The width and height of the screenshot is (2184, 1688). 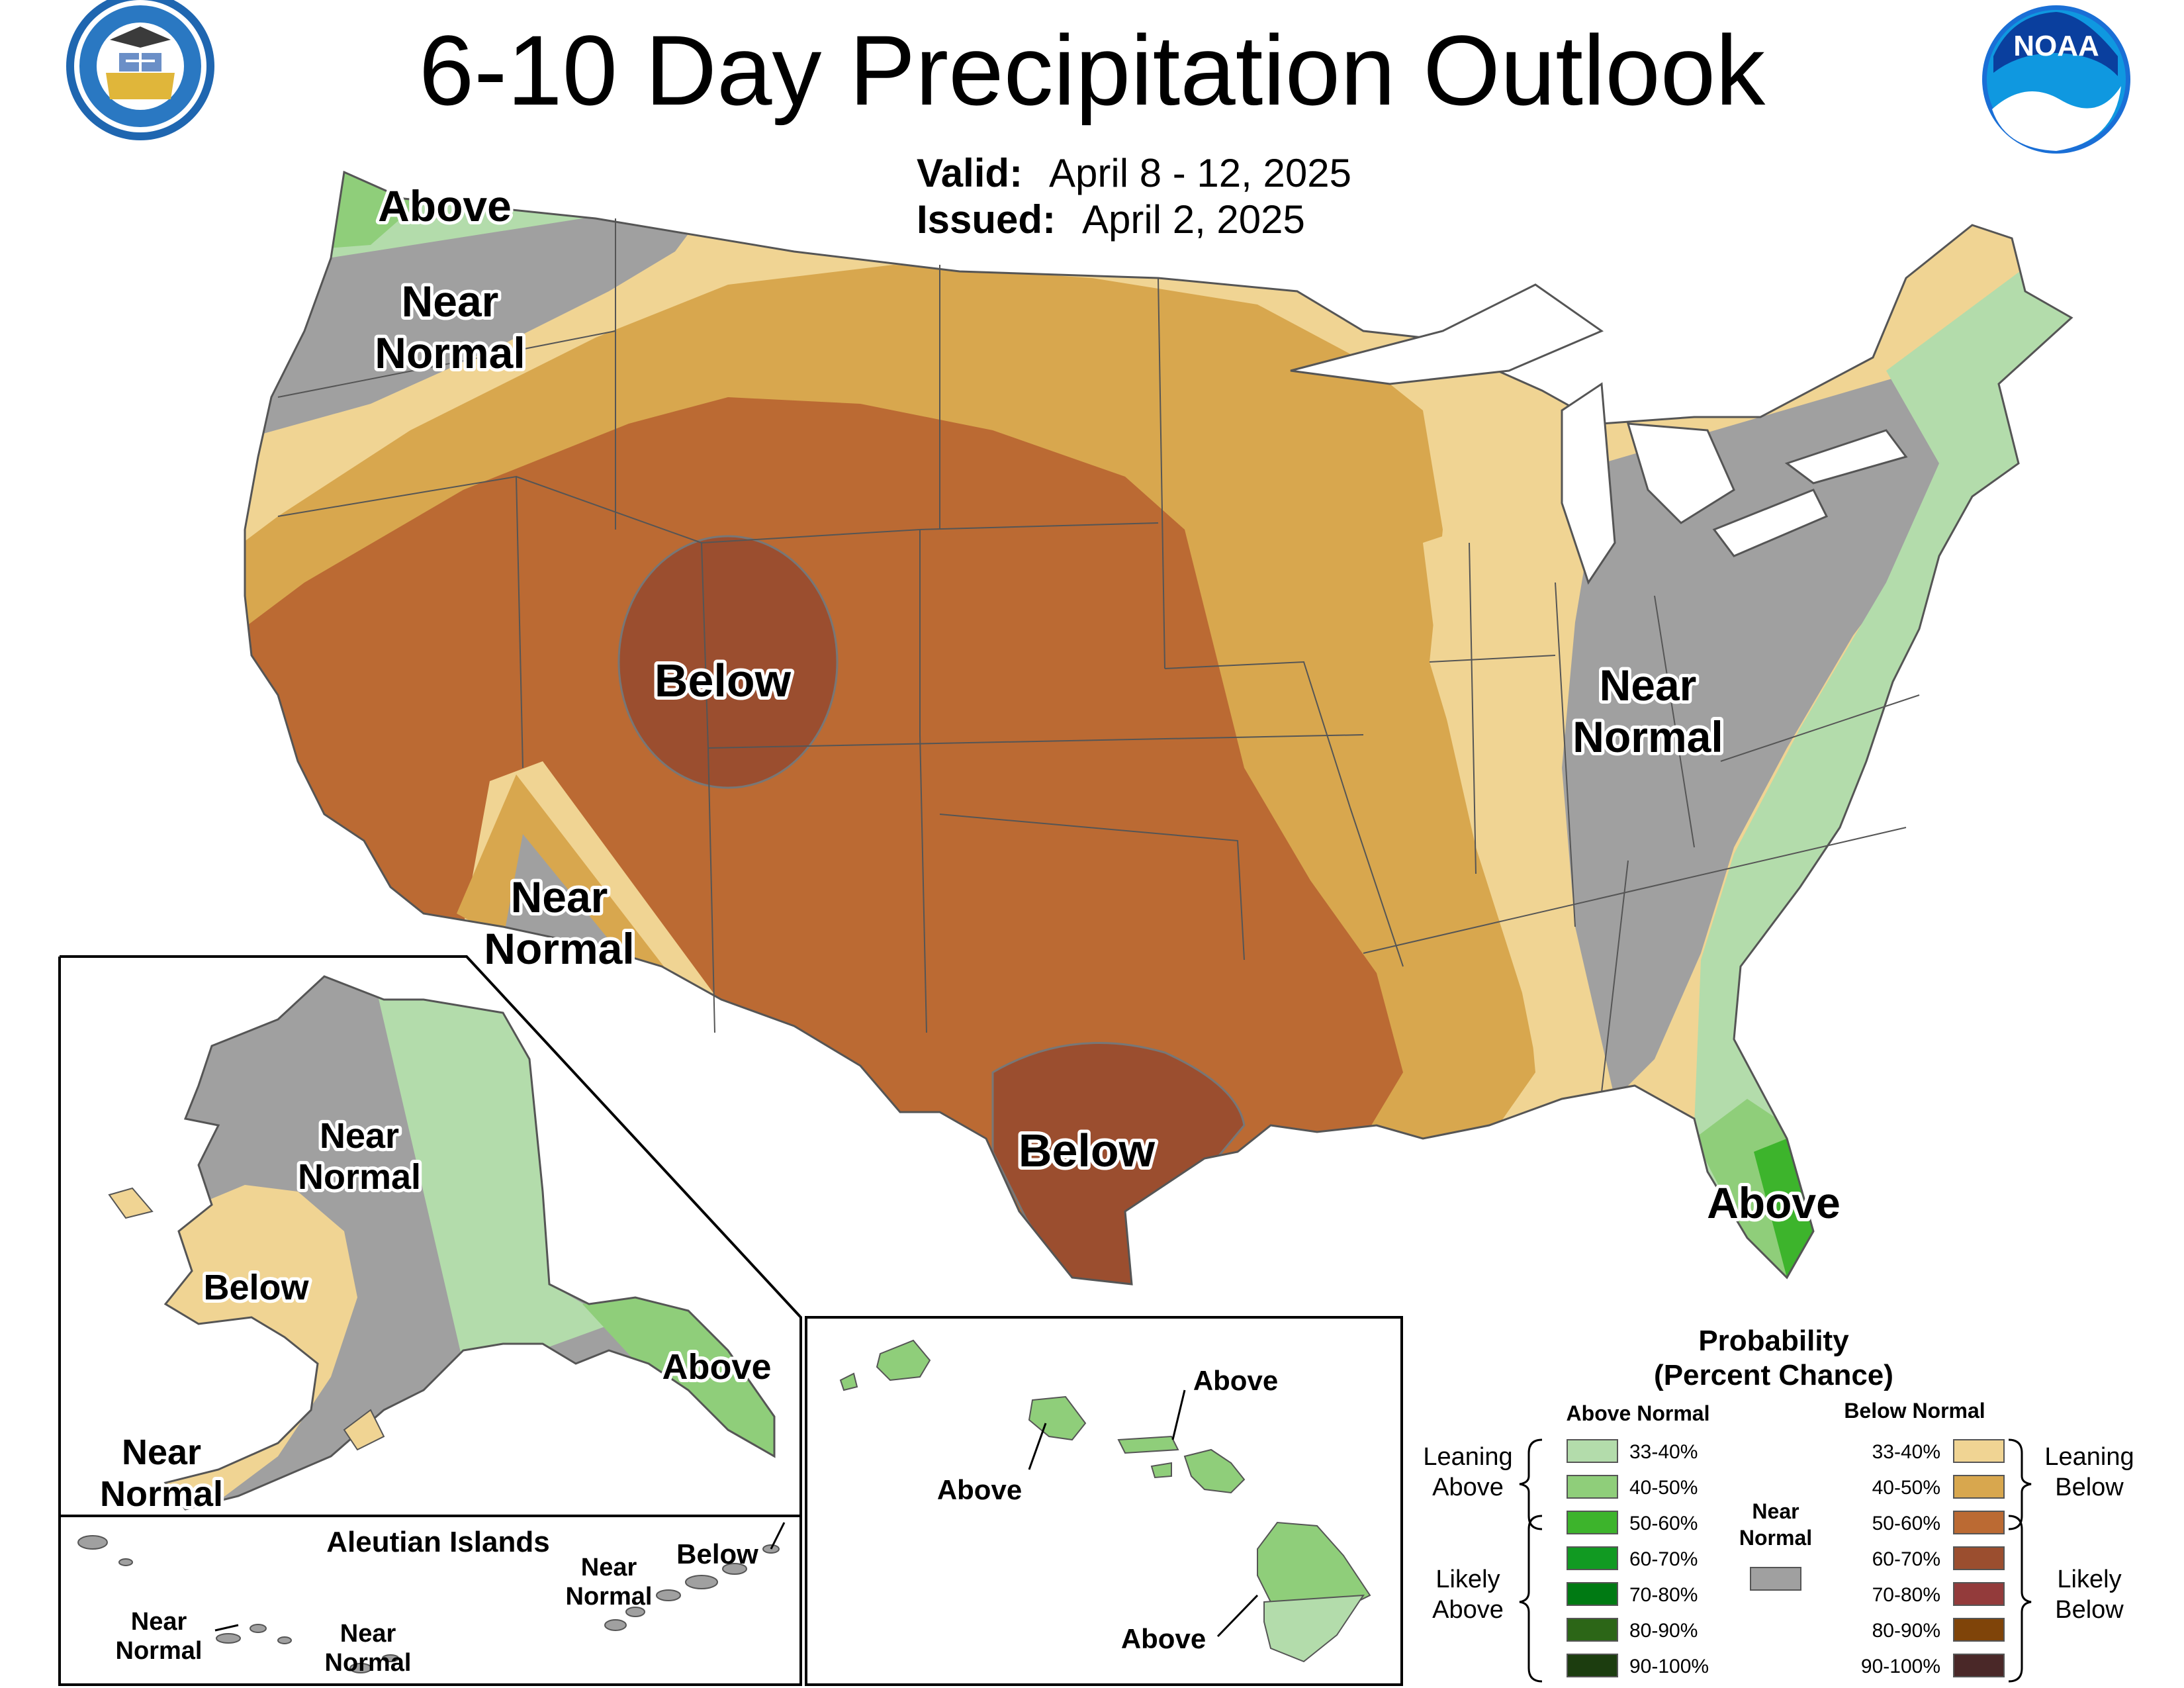 I want to click on label-above-northwest: Above, so click(x=445, y=205).